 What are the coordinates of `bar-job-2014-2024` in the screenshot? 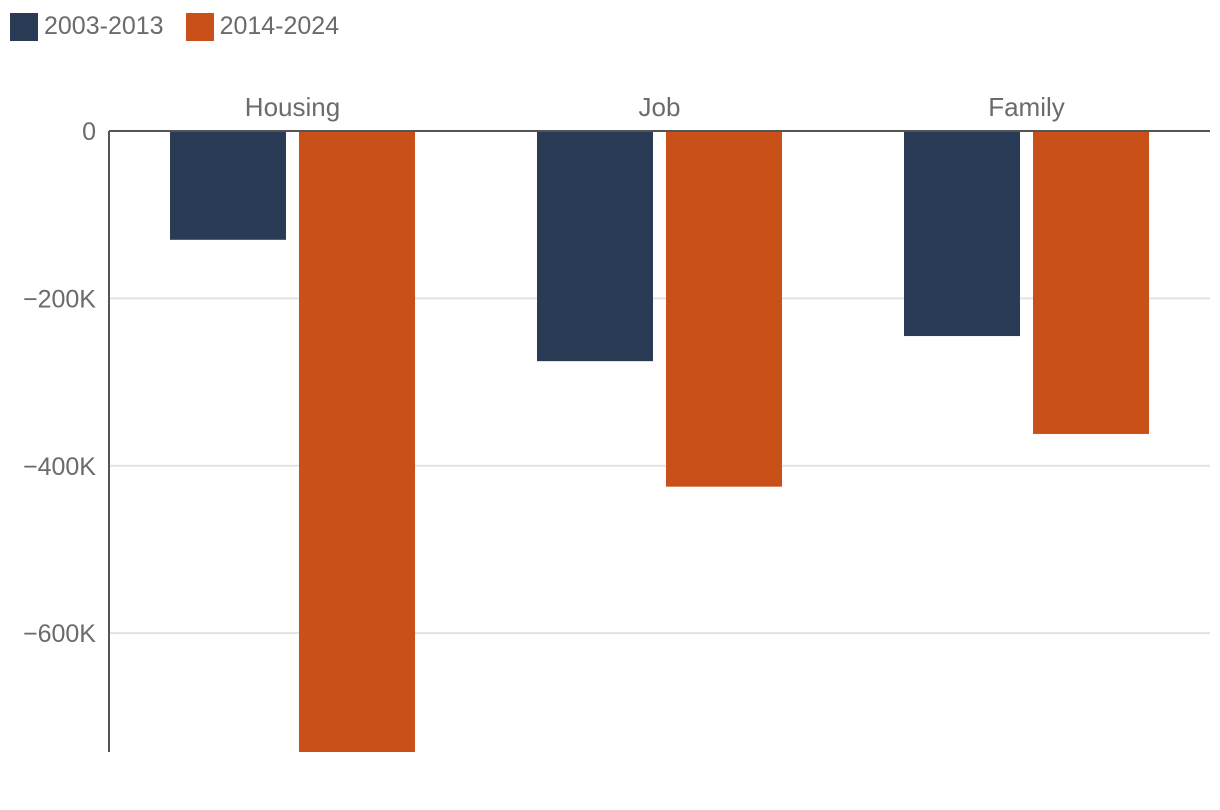 It's located at (724, 309).